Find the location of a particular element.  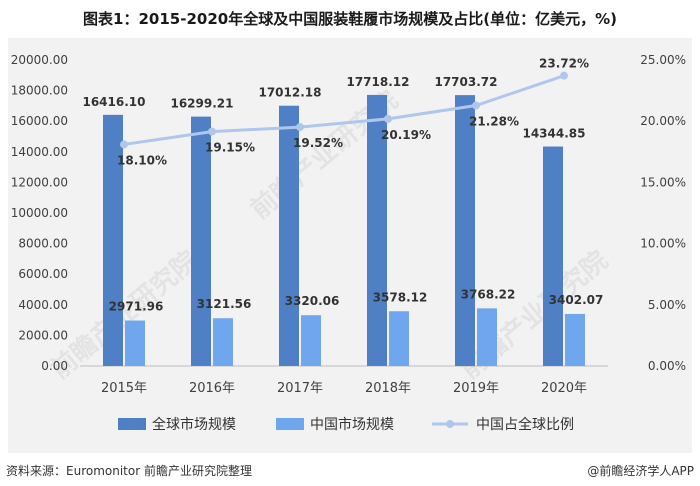

y-left-tick-label: 6000.00 is located at coordinates (43, 274).